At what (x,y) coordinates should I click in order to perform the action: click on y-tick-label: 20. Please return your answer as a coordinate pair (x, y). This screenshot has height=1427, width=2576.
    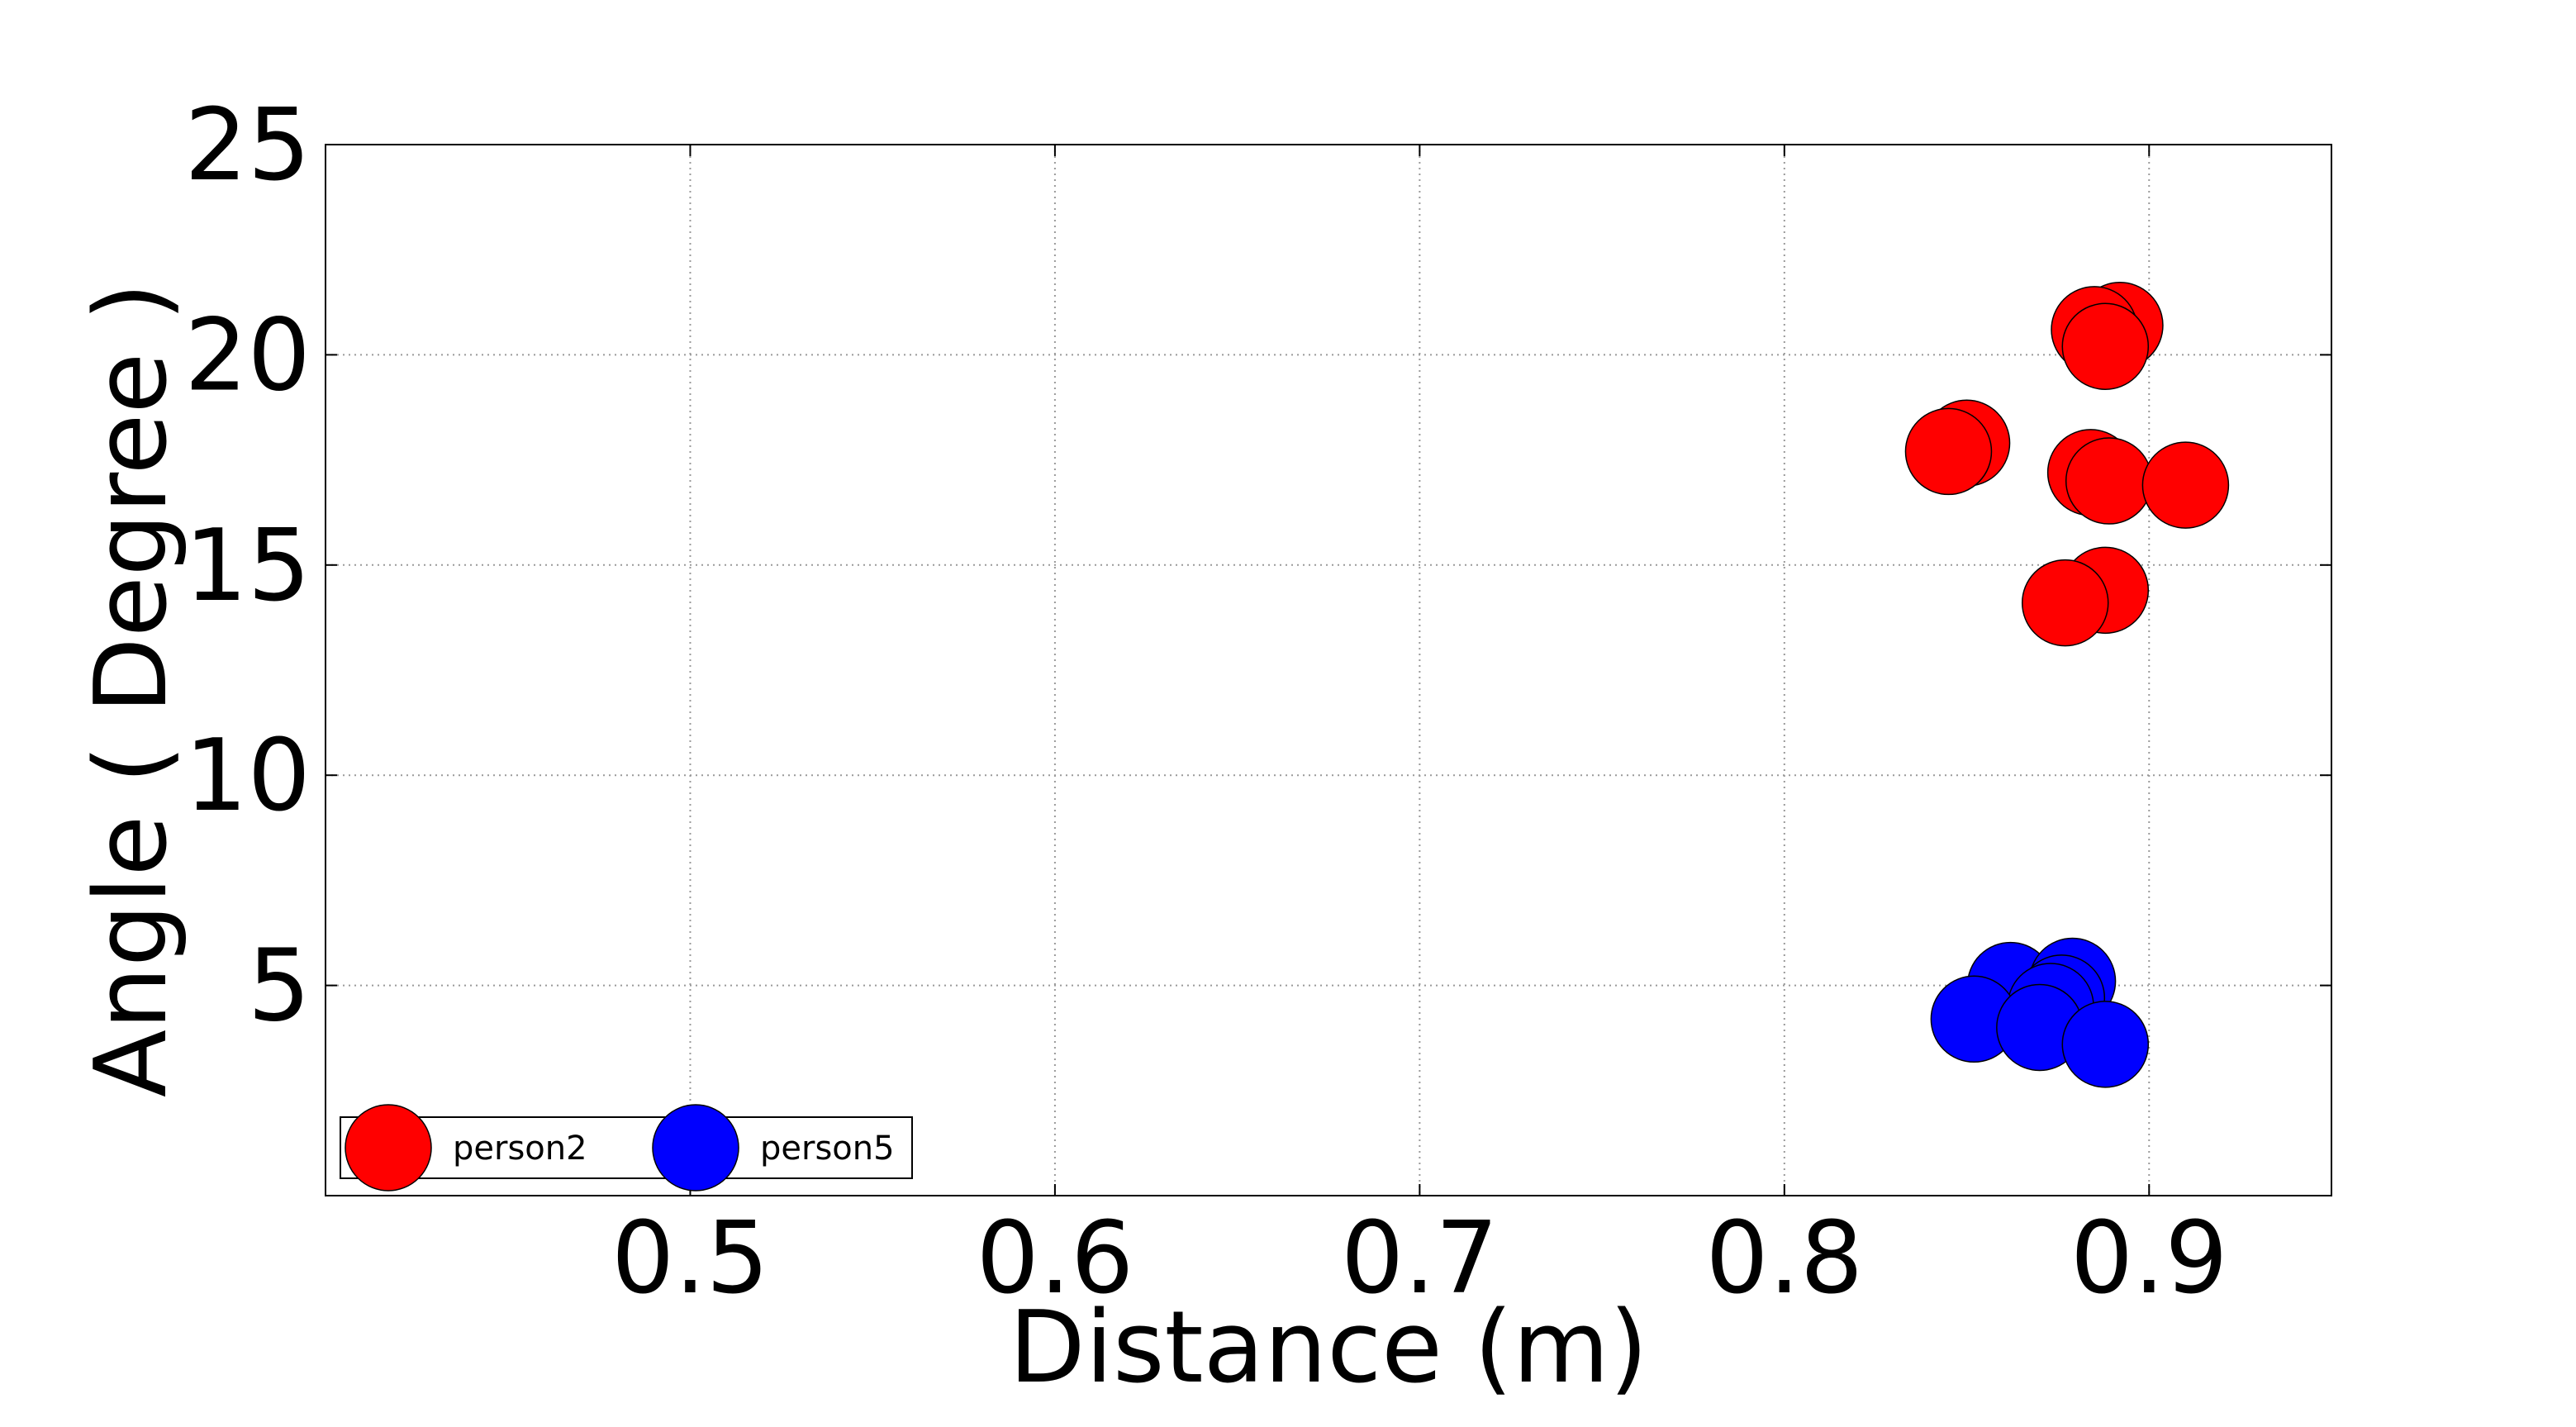
    Looking at the image, I should click on (247, 355).